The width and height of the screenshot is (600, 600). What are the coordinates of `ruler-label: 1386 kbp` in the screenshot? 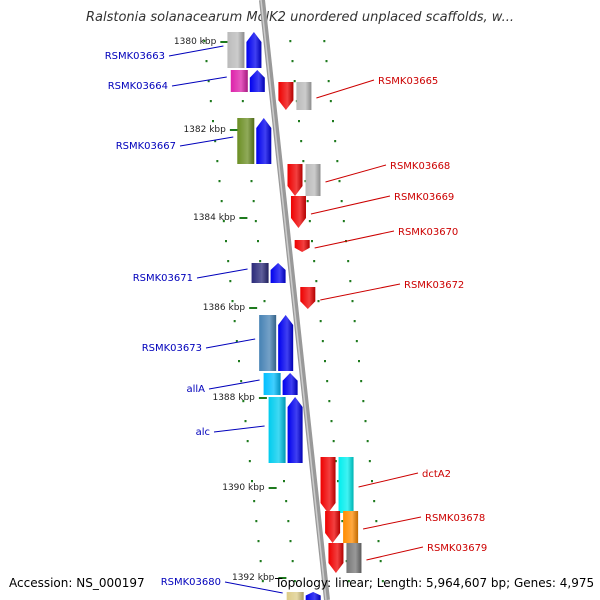 It's located at (224, 308).